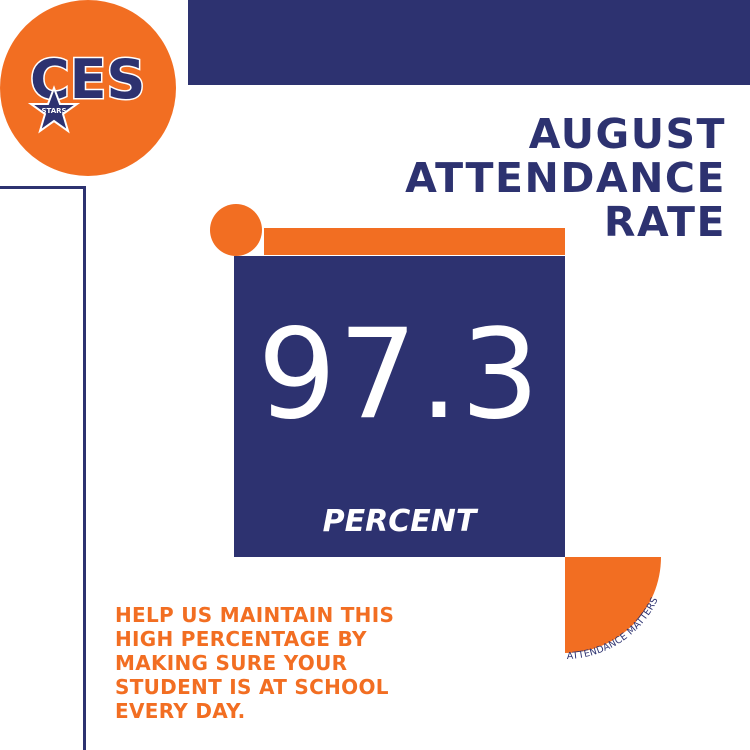  I want to click on logo-letters: CES, so click(87, 79).